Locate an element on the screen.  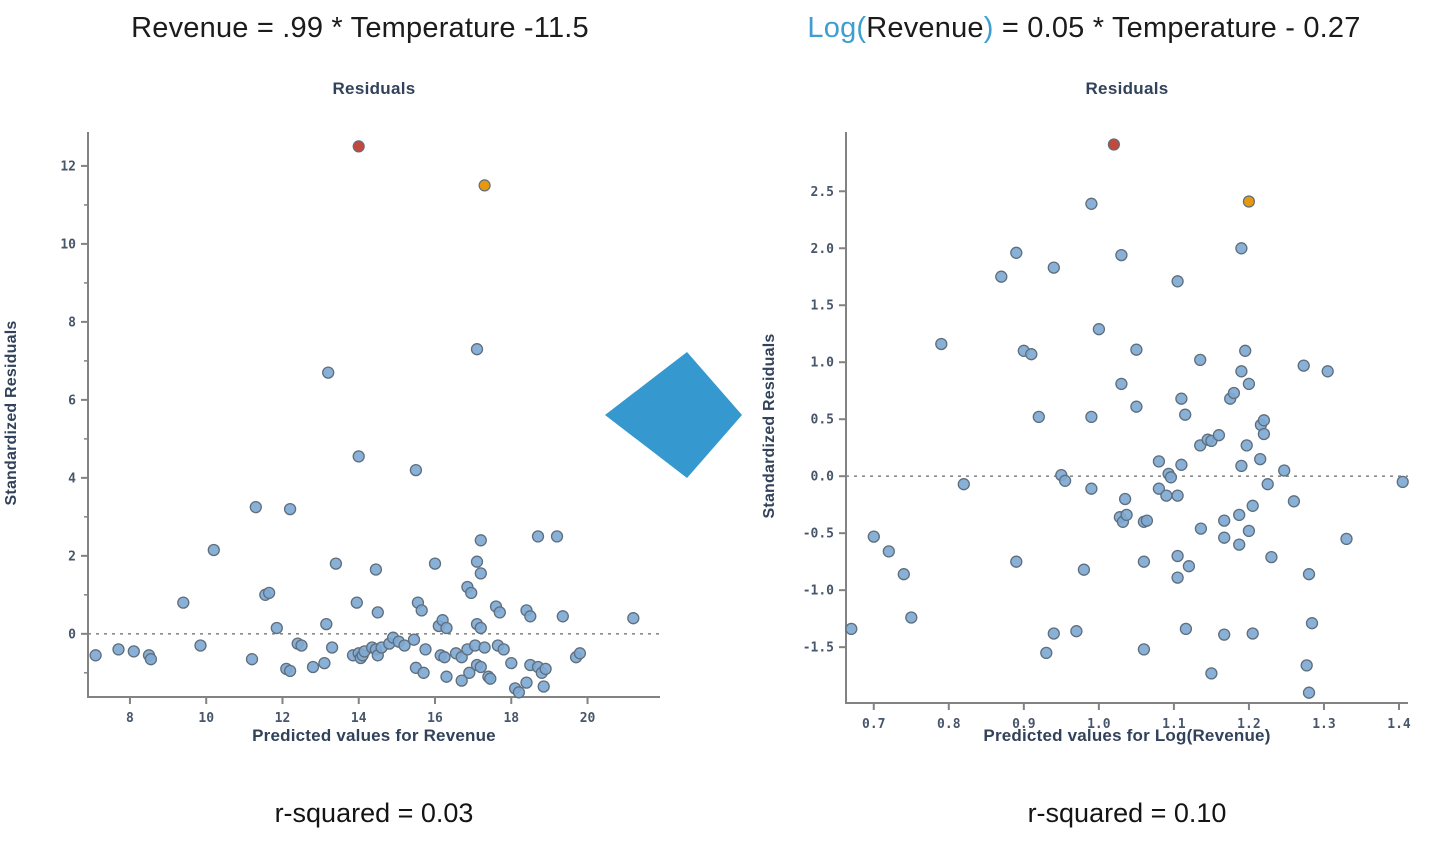
y-tick-label: 8 is located at coordinates (72, 322).